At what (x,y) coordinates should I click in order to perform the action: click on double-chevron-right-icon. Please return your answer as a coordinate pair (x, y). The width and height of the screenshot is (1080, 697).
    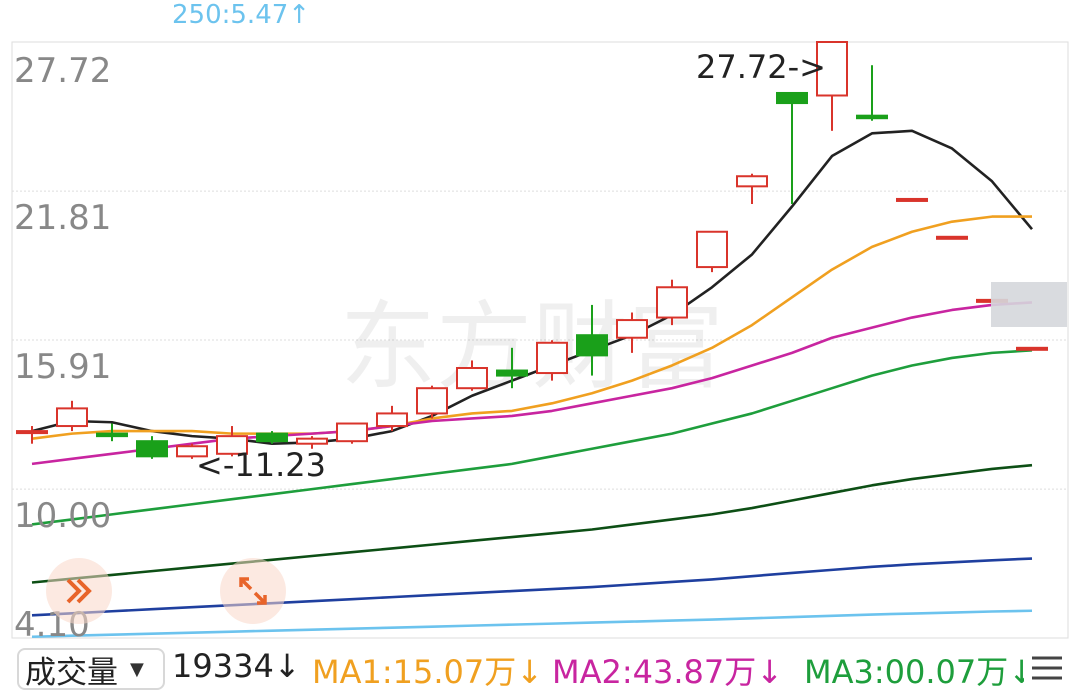
    Looking at the image, I should click on (79, 591).